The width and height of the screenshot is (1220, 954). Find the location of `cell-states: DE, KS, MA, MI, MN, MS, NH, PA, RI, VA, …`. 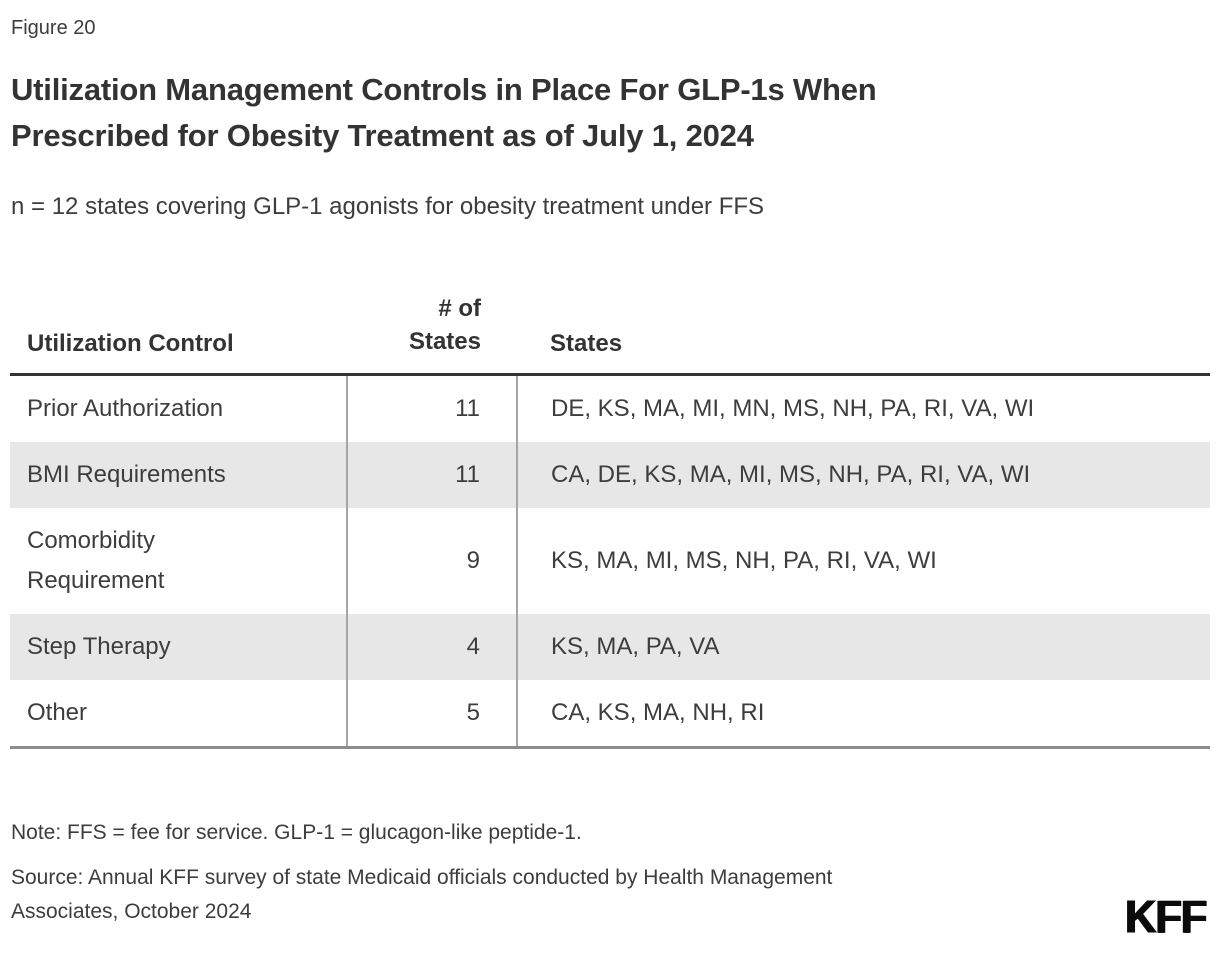

cell-states: DE, KS, MA, MI, MN, MS, NH, PA, RI, VA, … is located at coordinates (863, 408).